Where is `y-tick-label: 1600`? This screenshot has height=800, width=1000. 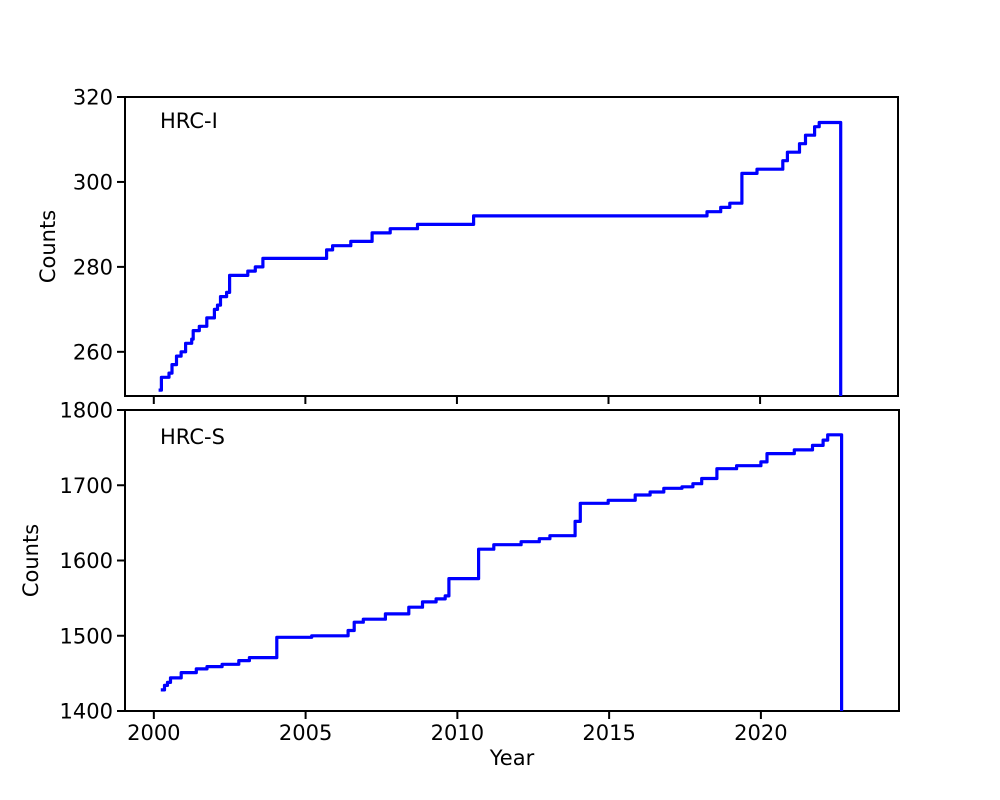 y-tick-label: 1600 is located at coordinates (86, 561).